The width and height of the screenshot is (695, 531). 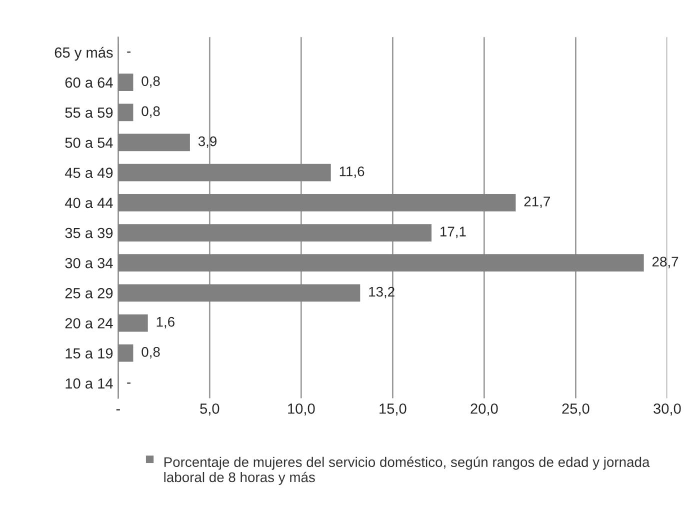 What do you see at coordinates (210, 409) in the screenshot?
I see `x-tick-label: 5,0` at bounding box center [210, 409].